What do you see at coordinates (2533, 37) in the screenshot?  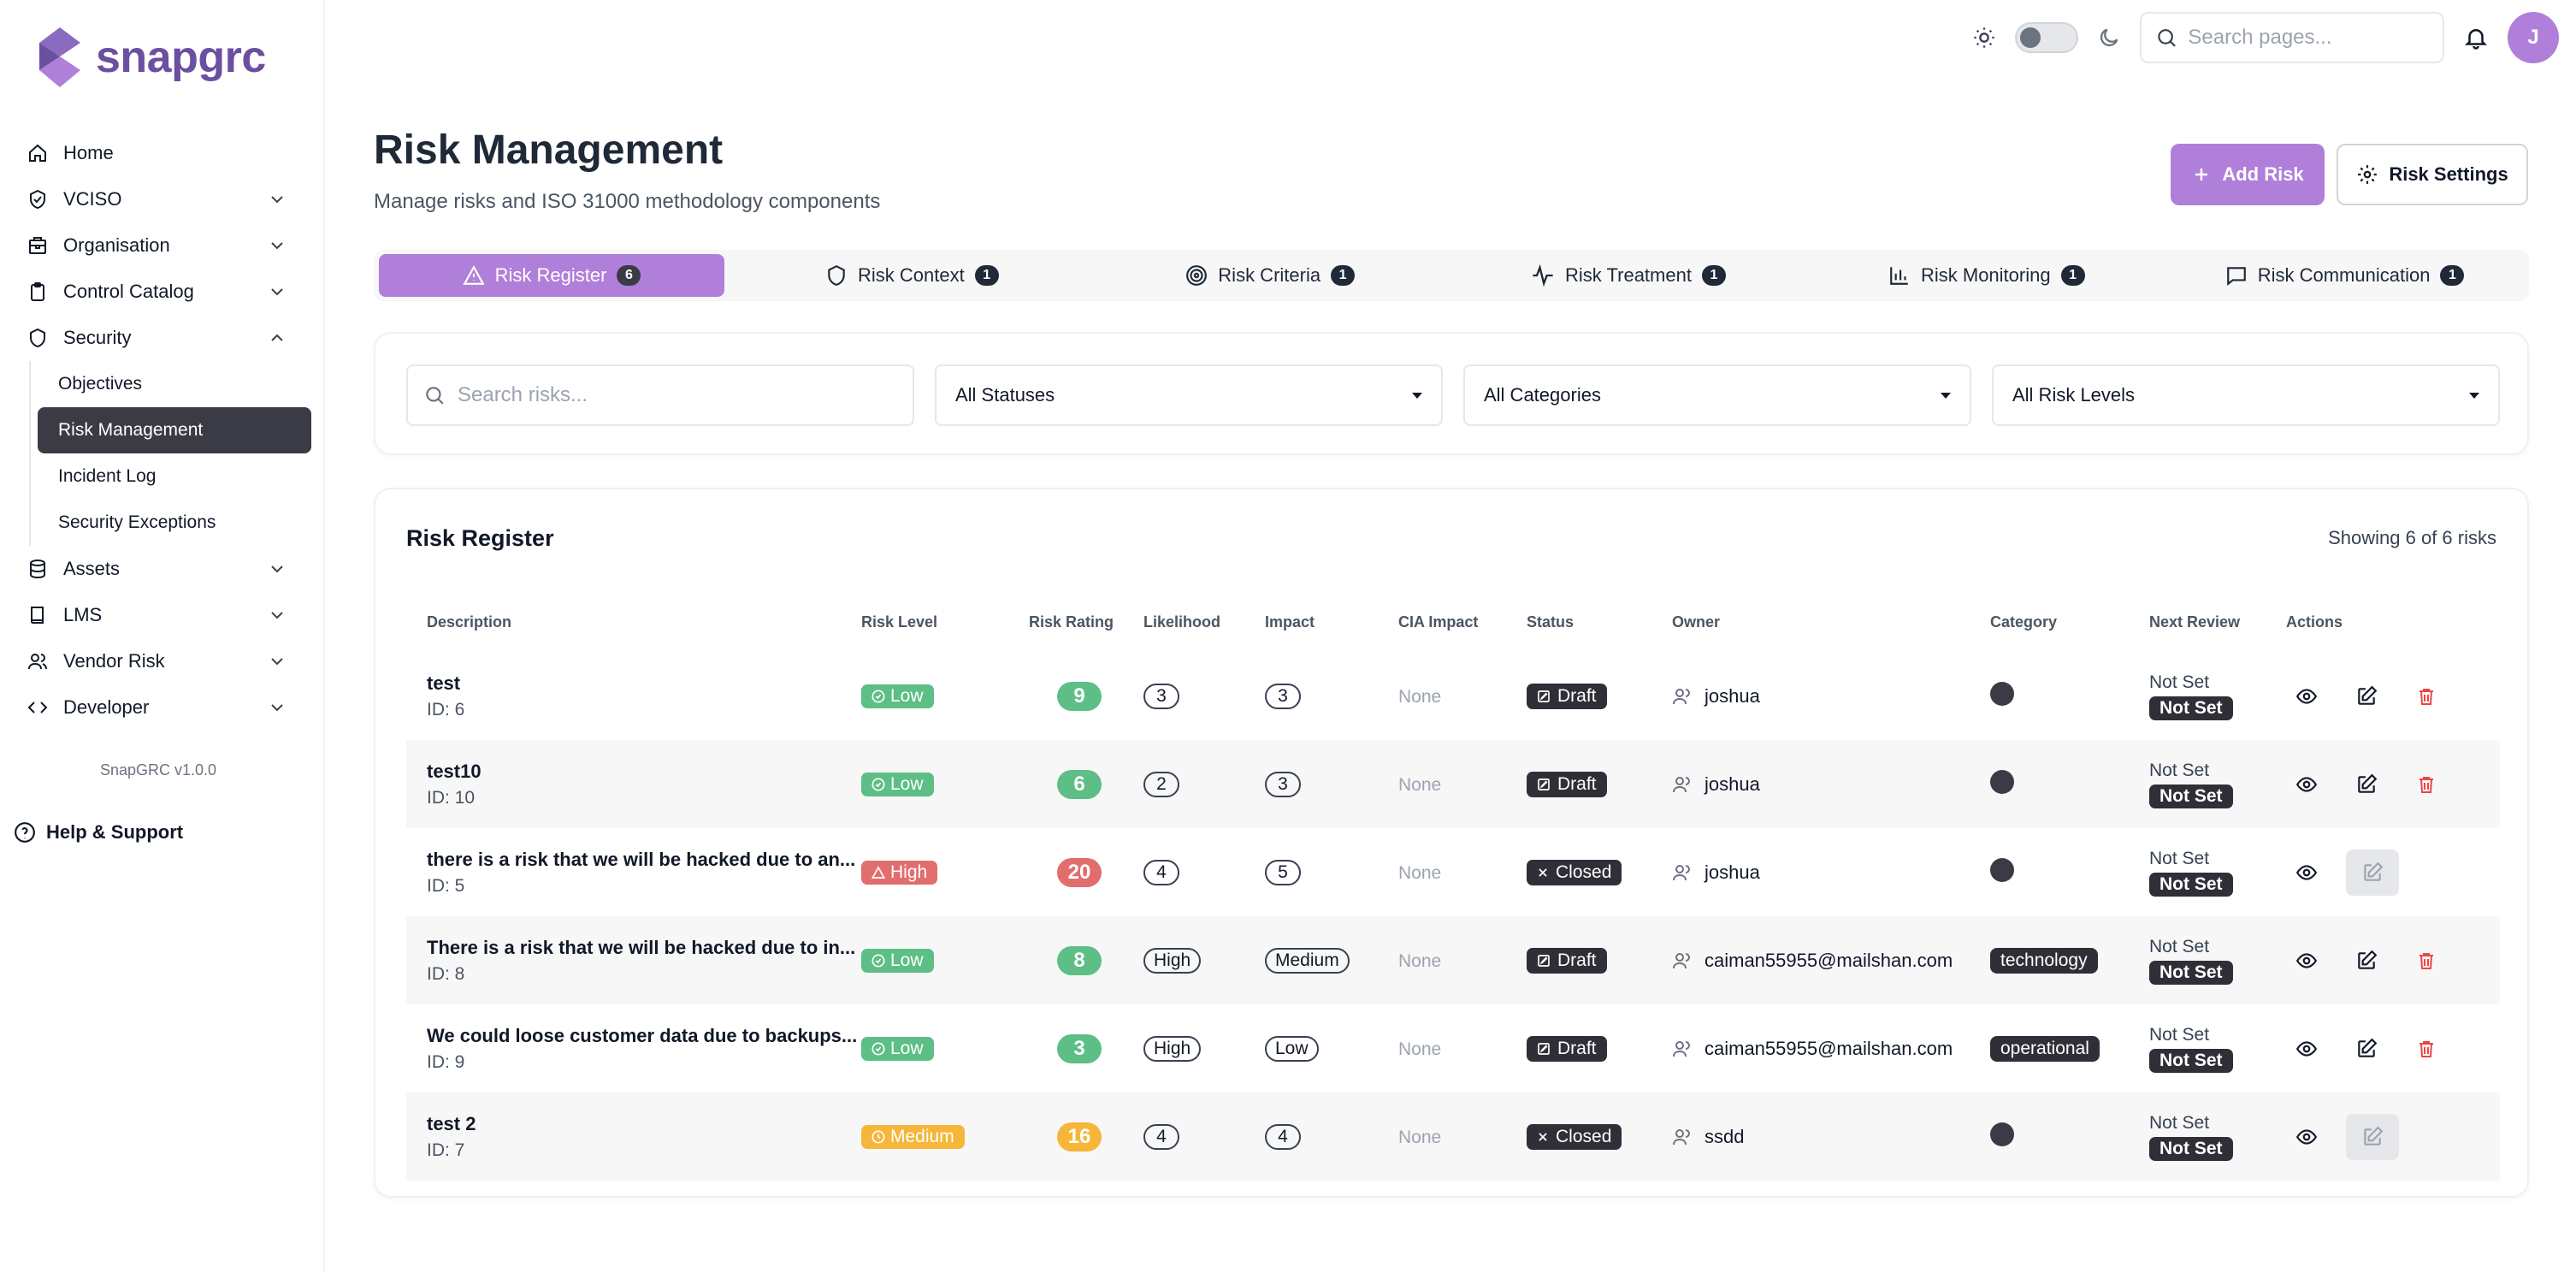 I see `user-avatar: J` at bounding box center [2533, 37].